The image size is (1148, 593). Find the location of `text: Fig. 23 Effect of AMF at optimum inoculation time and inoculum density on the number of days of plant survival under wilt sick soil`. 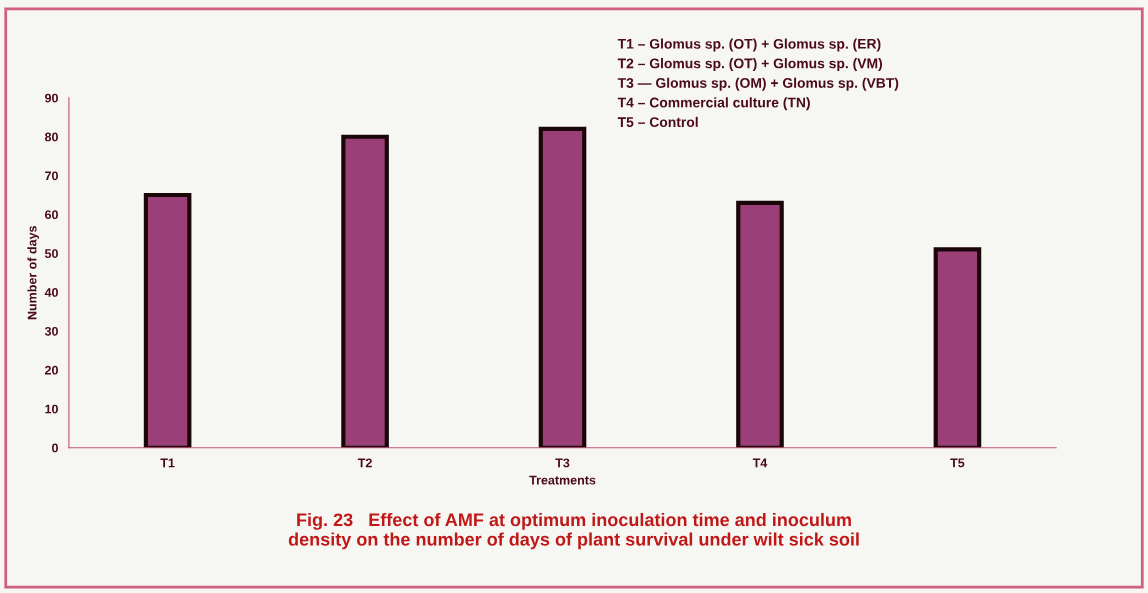

text: Fig. 23 Effect of AMF at optimum inoculation time and inoculum density on the number of days of plant survival under wilt sick soil is located at coordinates (573, 531).